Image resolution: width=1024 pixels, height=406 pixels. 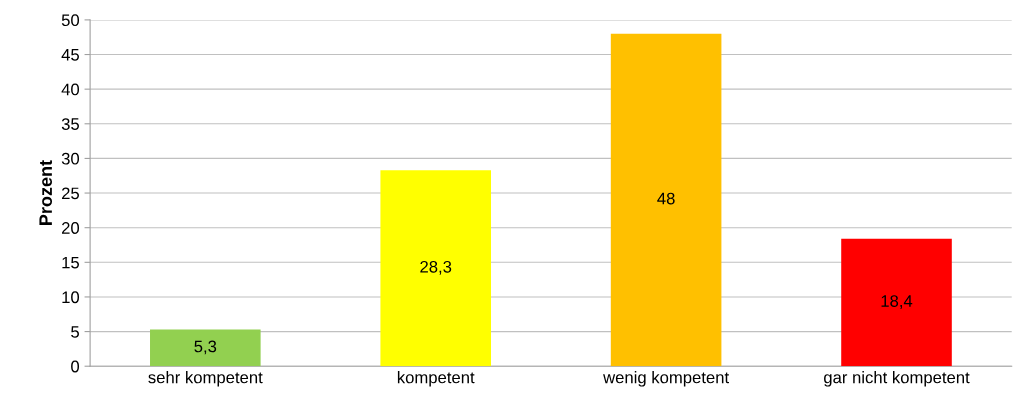 What do you see at coordinates (71, 228) in the screenshot?
I see `y-tick-label: 20` at bounding box center [71, 228].